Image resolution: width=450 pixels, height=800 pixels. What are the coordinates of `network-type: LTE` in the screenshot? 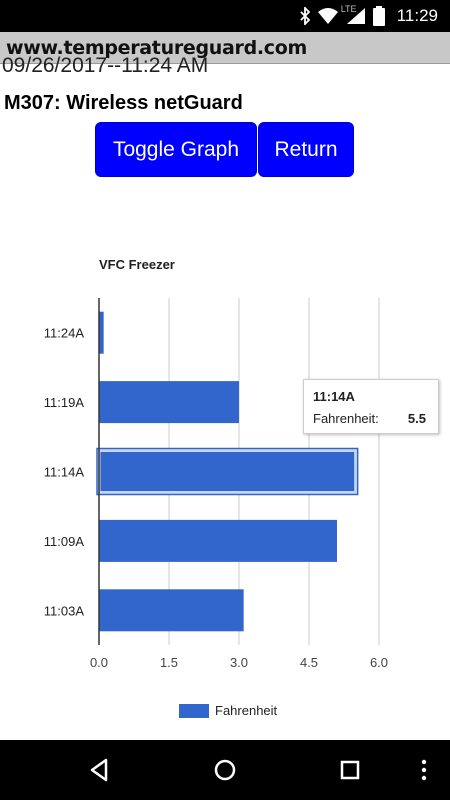 It's located at (348, 9).